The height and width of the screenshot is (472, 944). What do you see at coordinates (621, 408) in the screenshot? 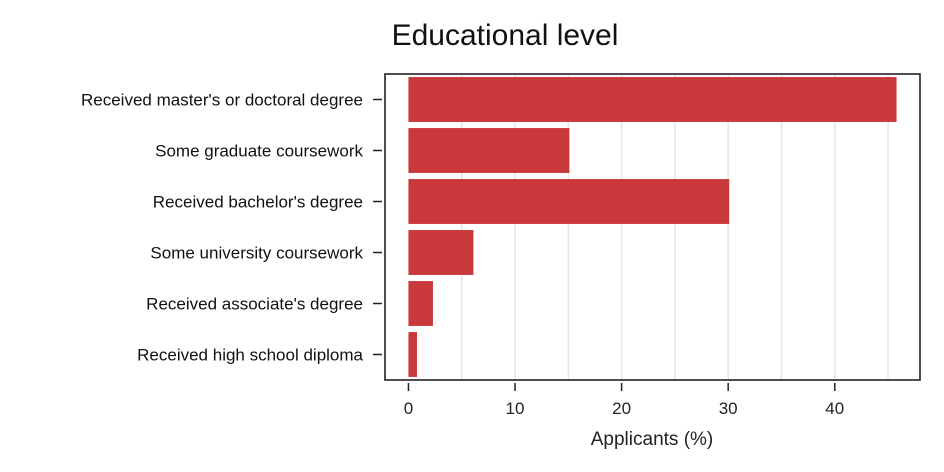
I see `x-tick-label: 20` at bounding box center [621, 408].